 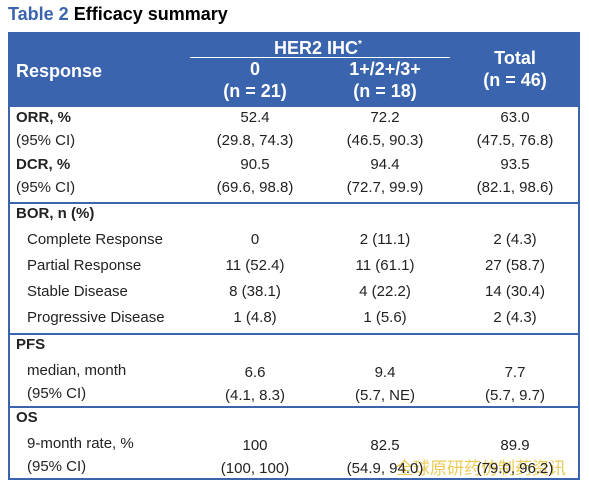 I want to click on cell: 72.2, so click(x=385, y=117).